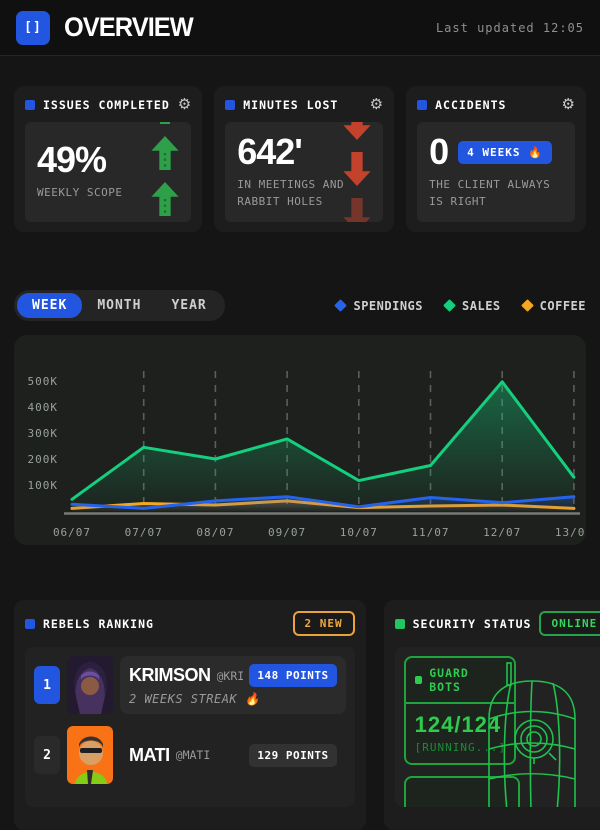 This screenshot has width=600, height=830. Describe the element at coordinates (291, 104) in the screenshot. I see `stat-label: MINUTES LOST` at that location.